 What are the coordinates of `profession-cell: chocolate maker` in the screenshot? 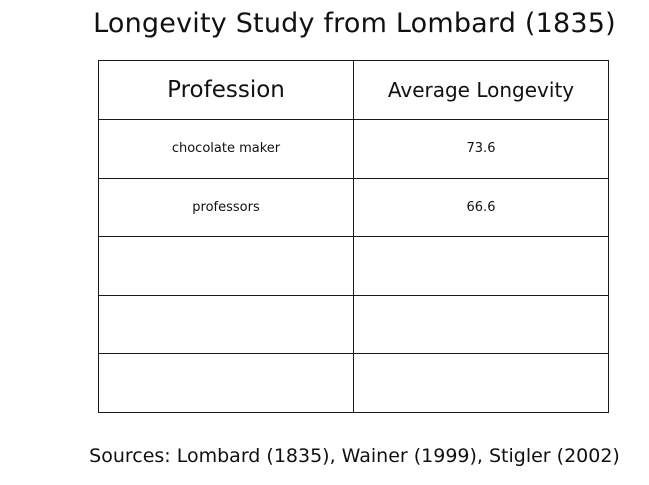 It's located at (226, 149).